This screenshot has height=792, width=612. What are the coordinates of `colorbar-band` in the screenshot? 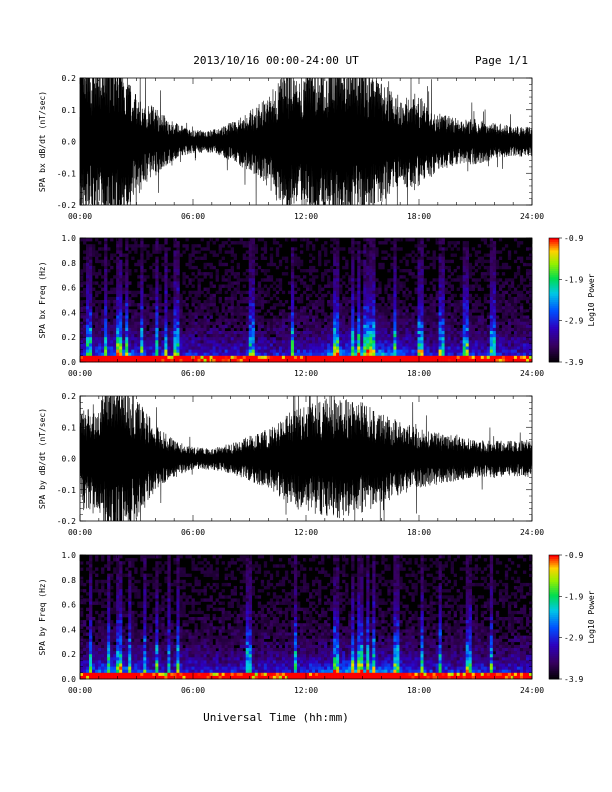 It's located at (554, 276).